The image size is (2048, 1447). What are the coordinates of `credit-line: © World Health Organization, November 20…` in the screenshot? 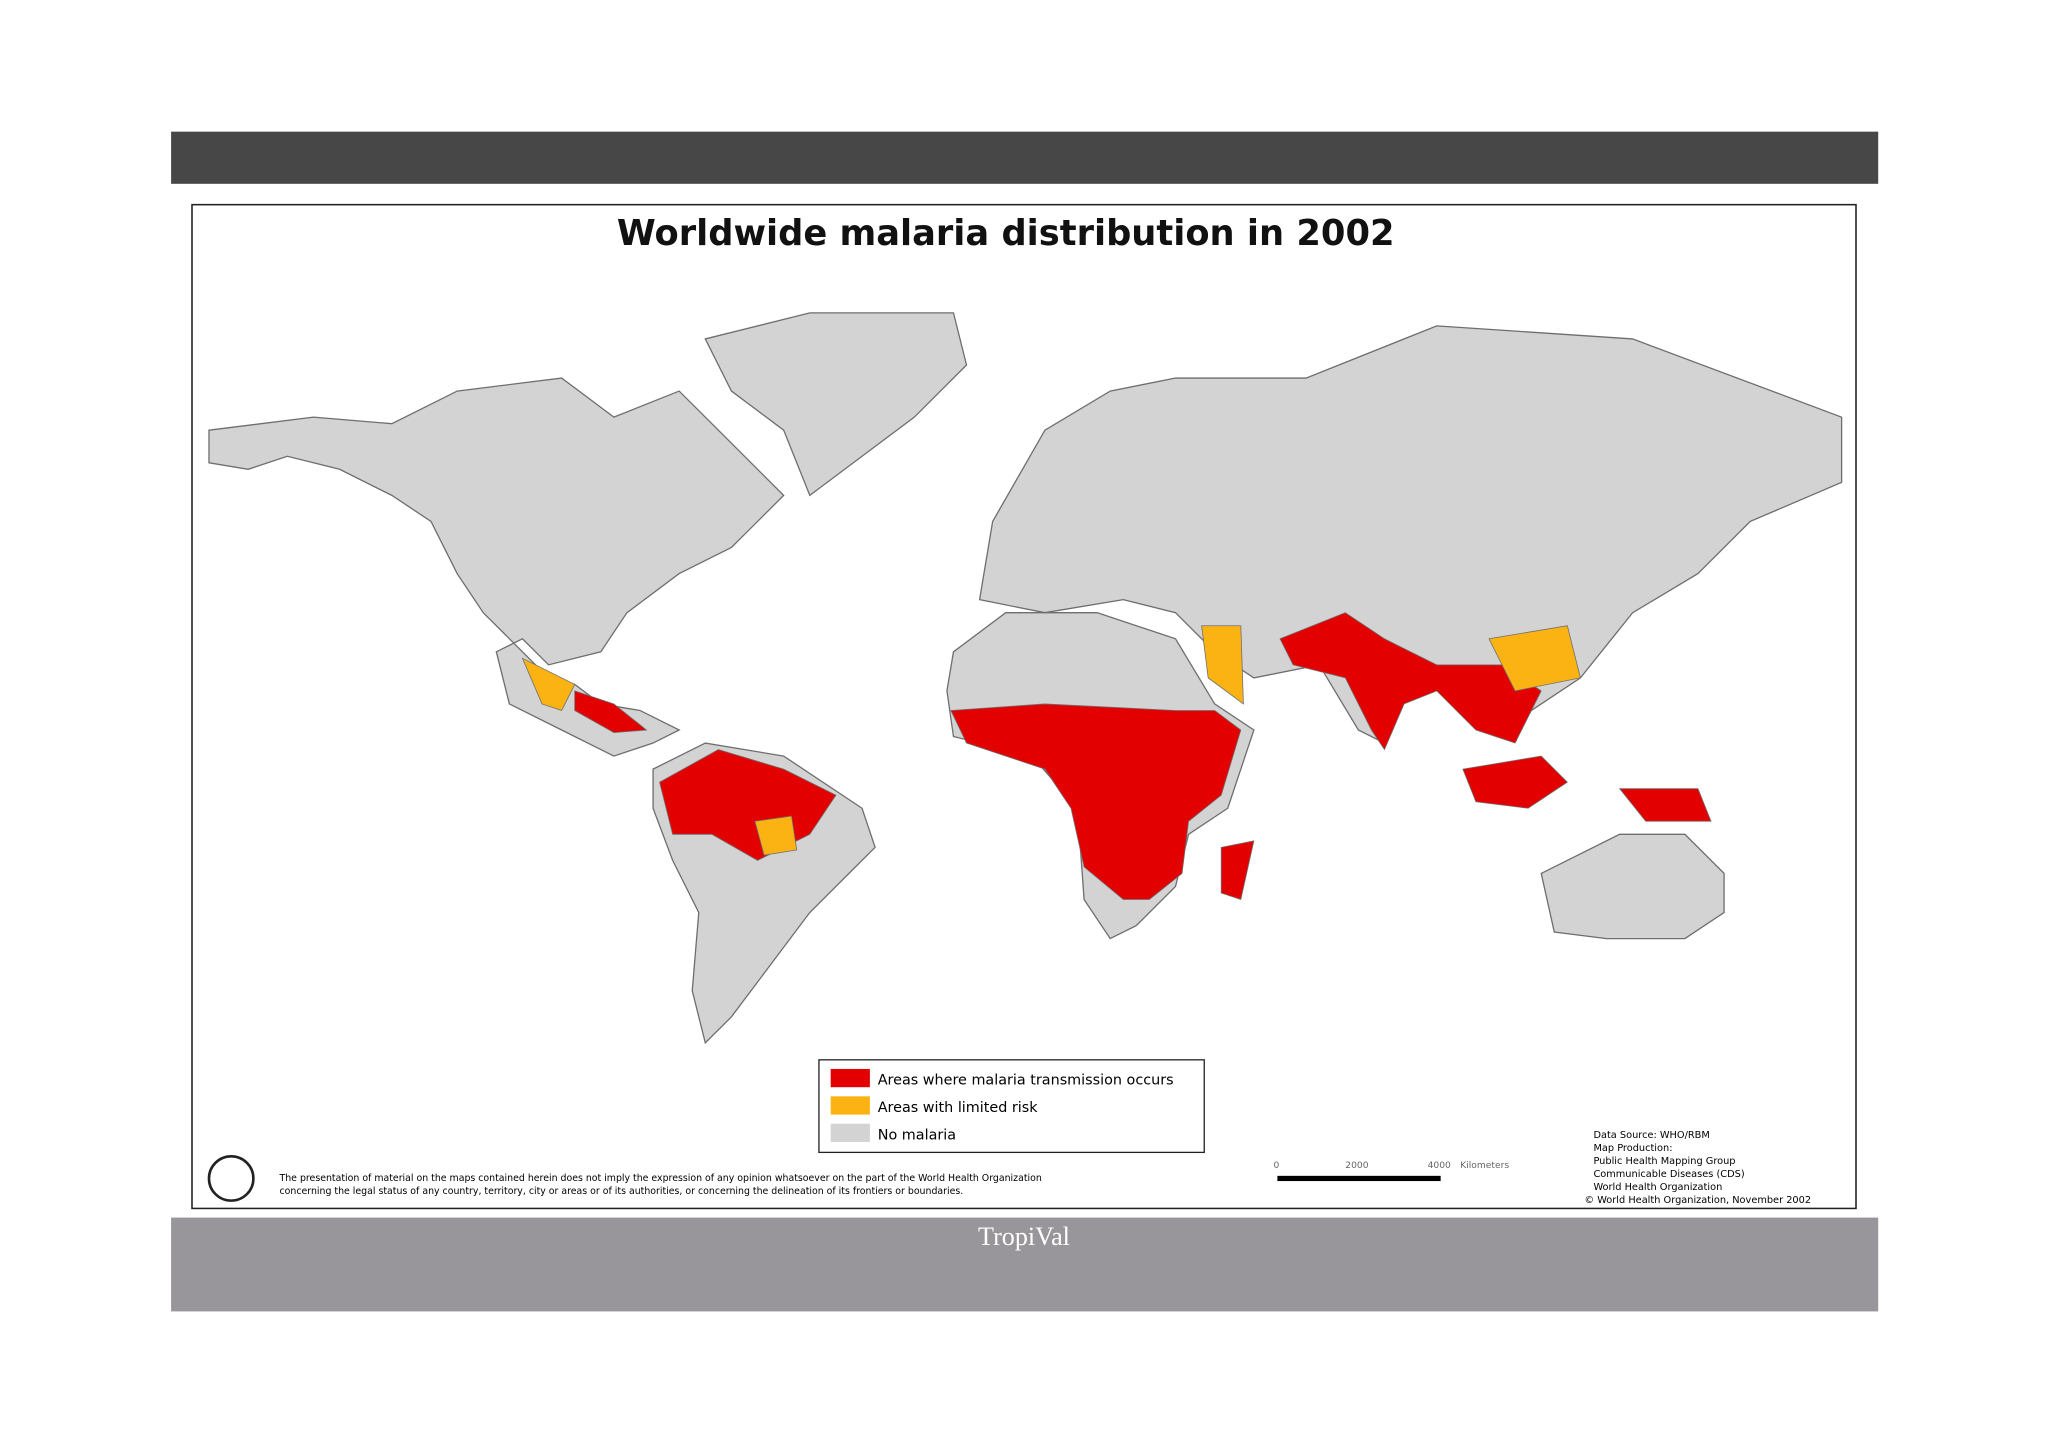 It's located at (1697, 1200).